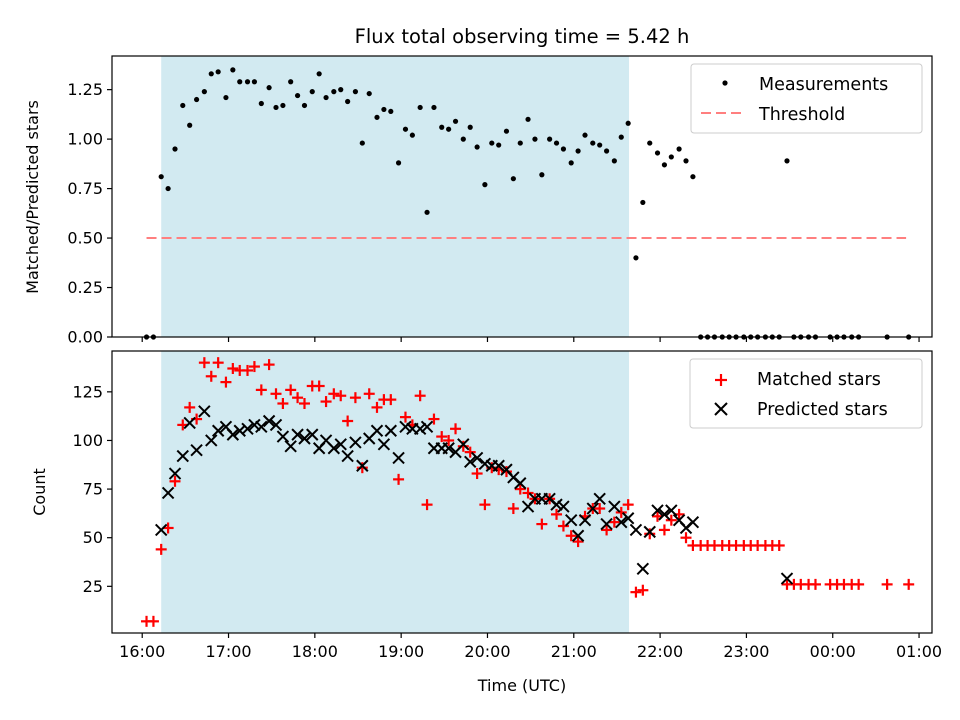  I want to click on ratio-legend-box, so click(806, 98).